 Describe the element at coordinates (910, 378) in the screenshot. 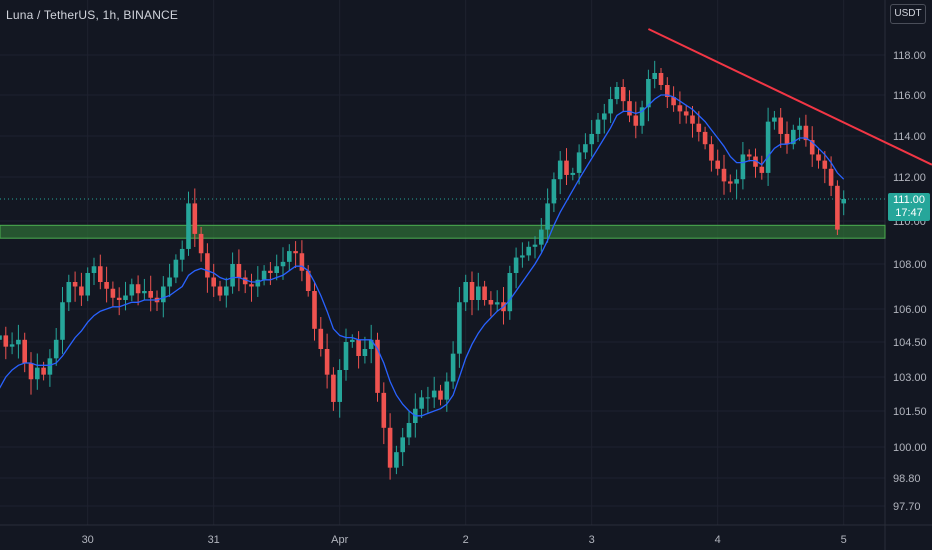

I see `price-tick-label: 103.00` at that location.